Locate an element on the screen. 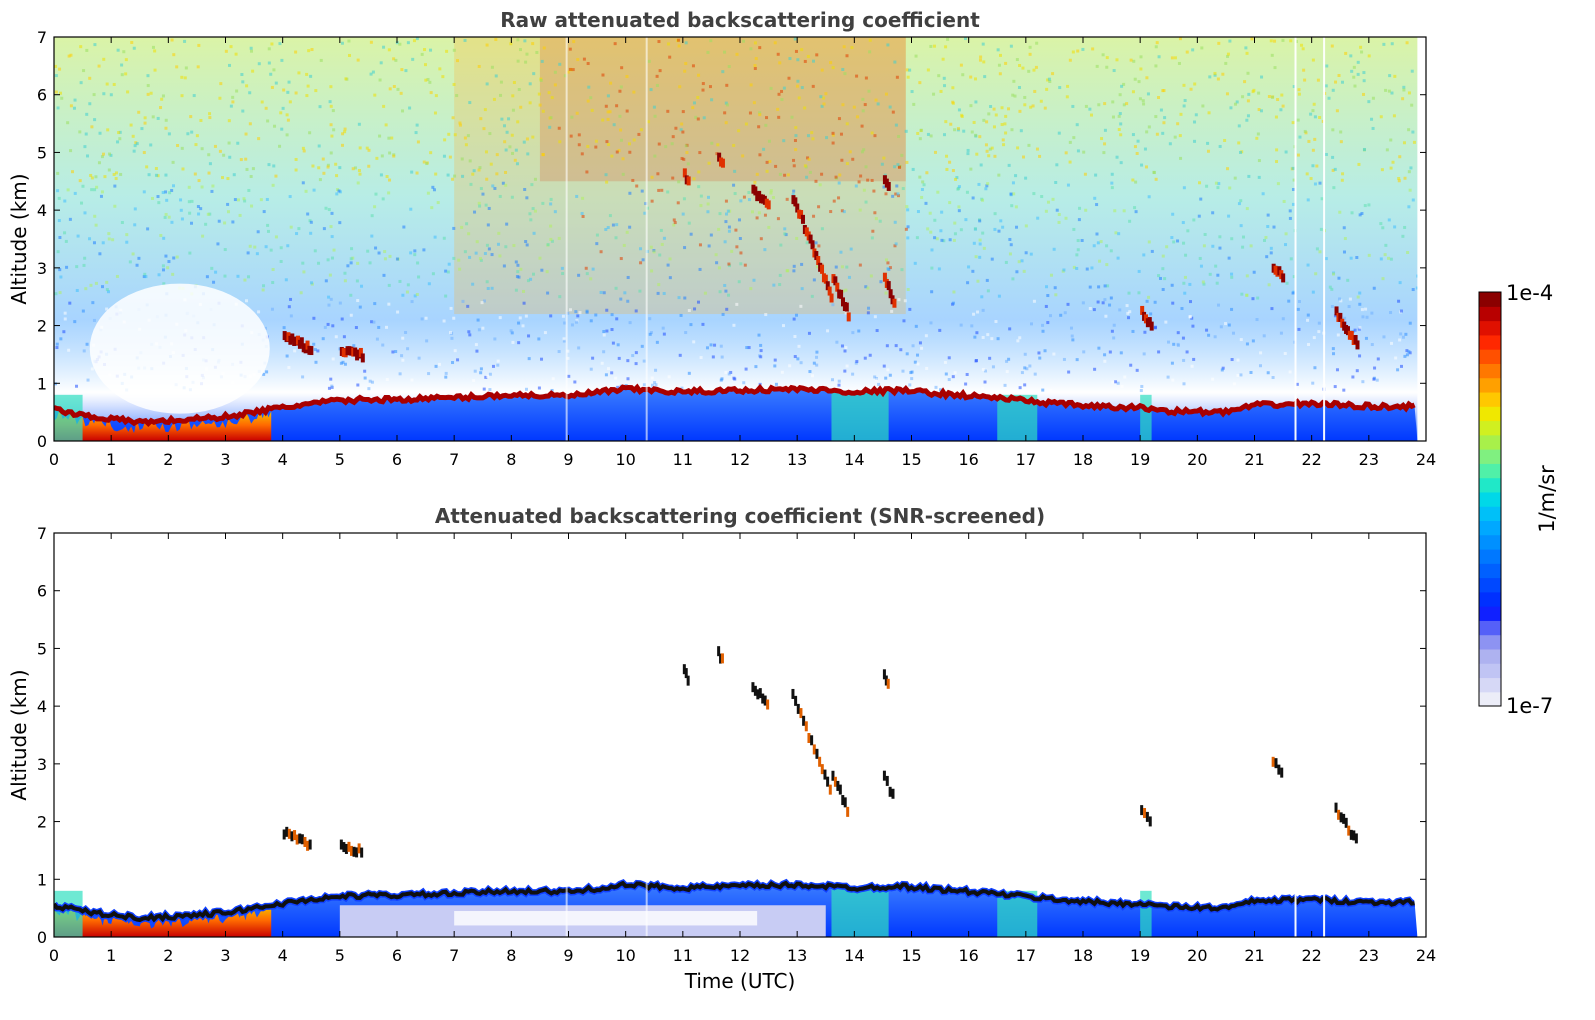  colorbar-band is located at coordinates (1490, 385).